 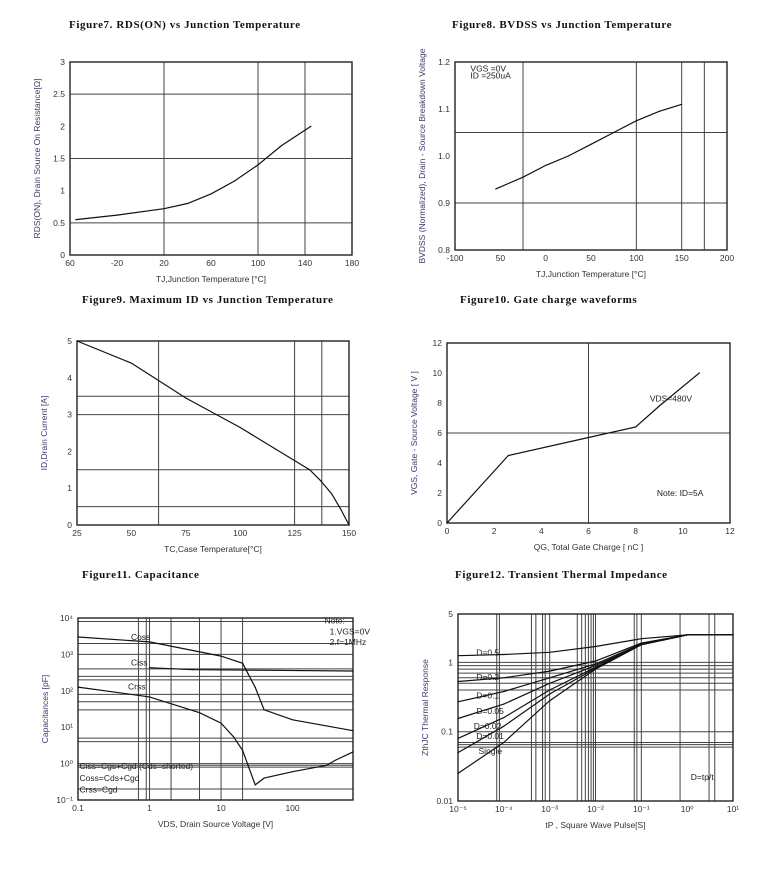 I want to click on series-line-crss, so click(x=215, y=736).